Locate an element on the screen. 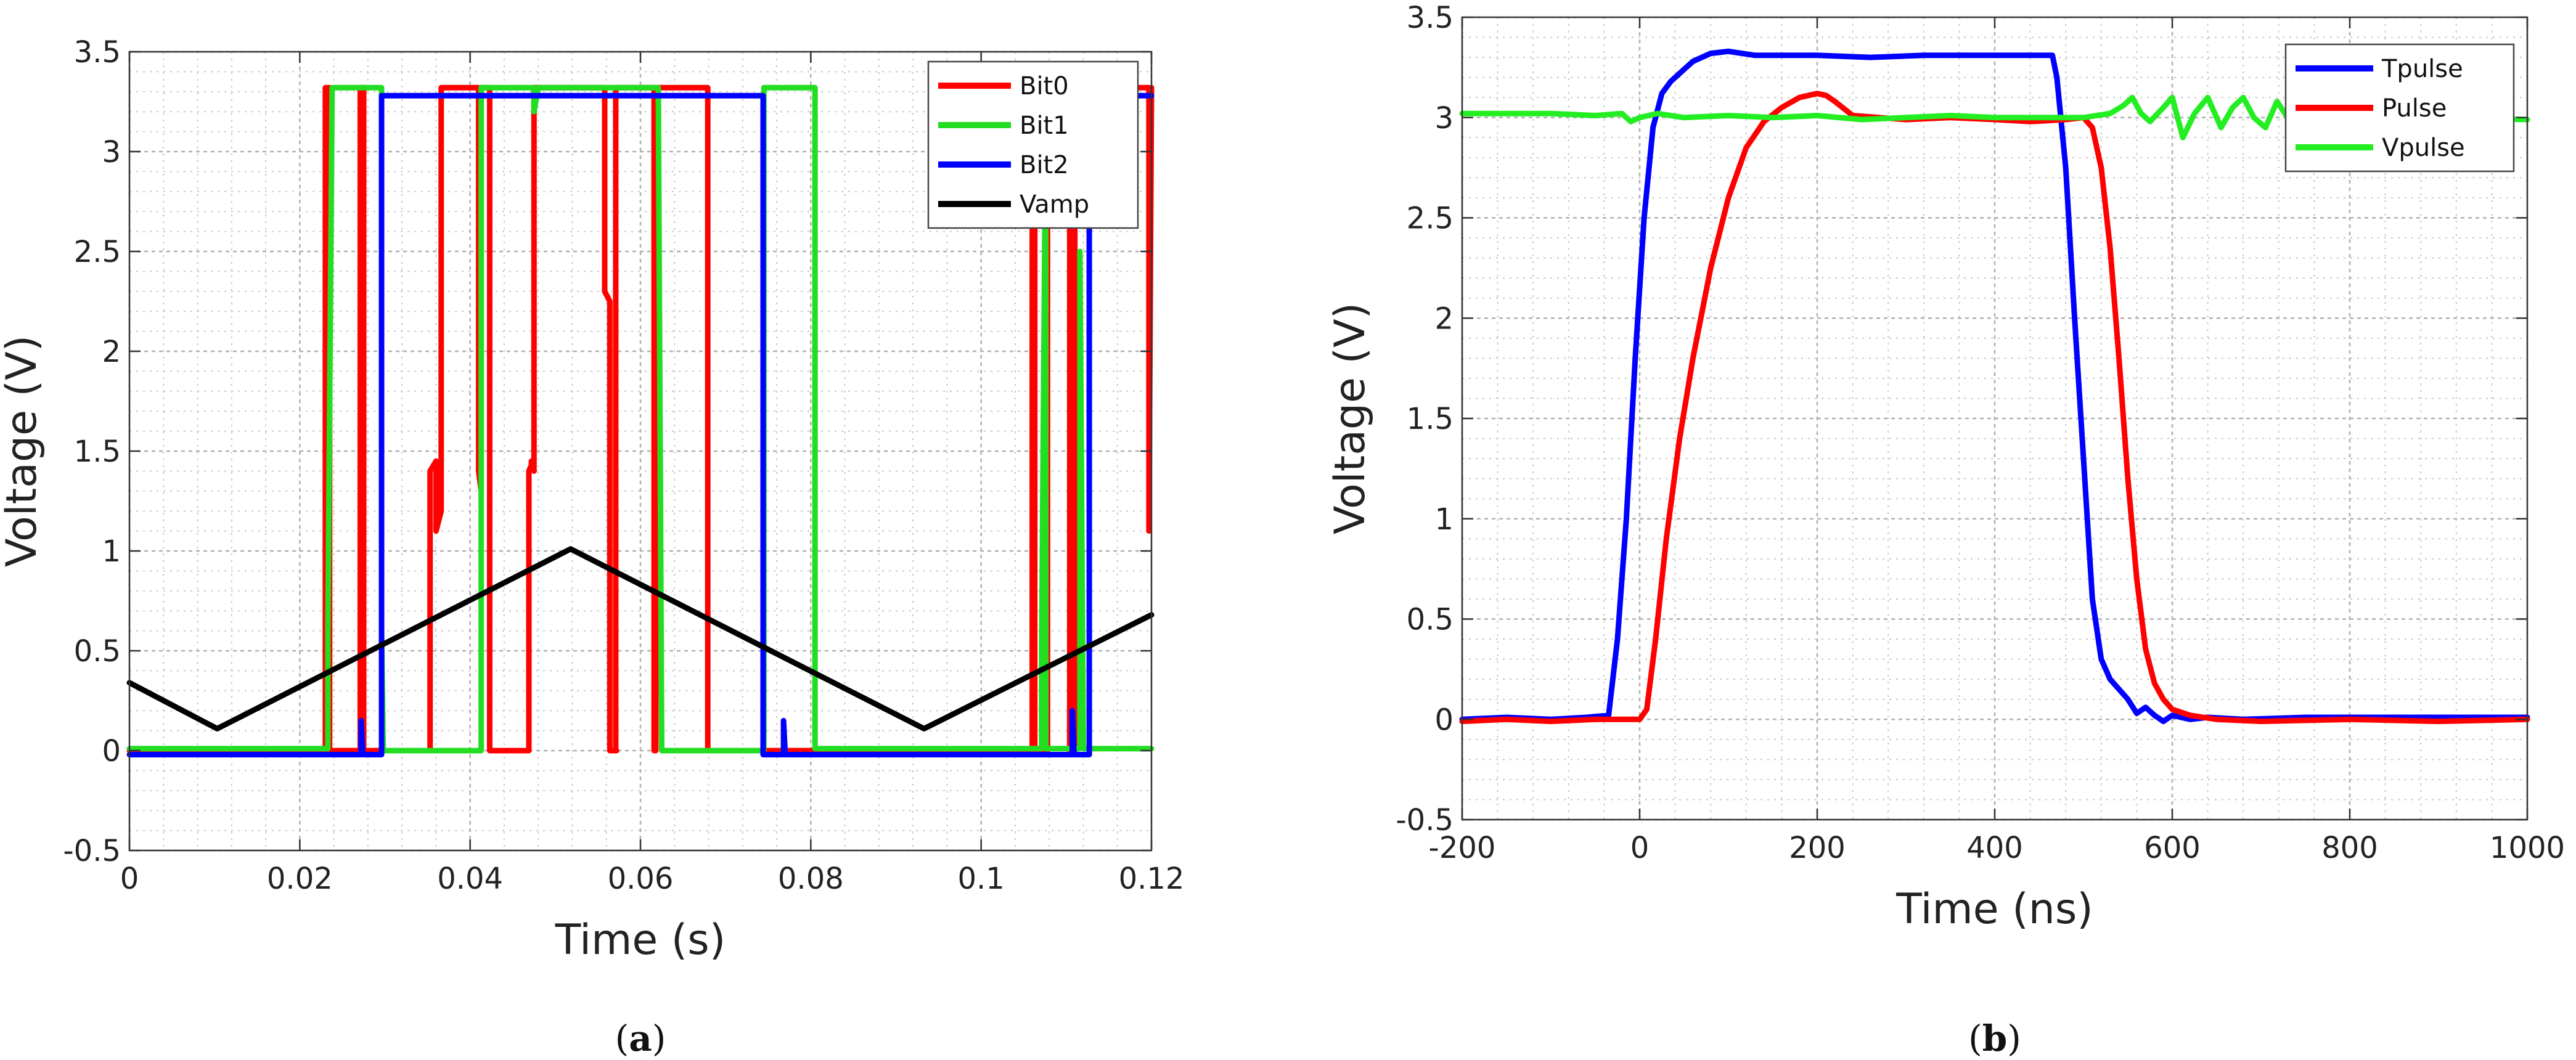 The height and width of the screenshot is (1060, 2576). x-tick-label: -200 is located at coordinates (1462, 848).